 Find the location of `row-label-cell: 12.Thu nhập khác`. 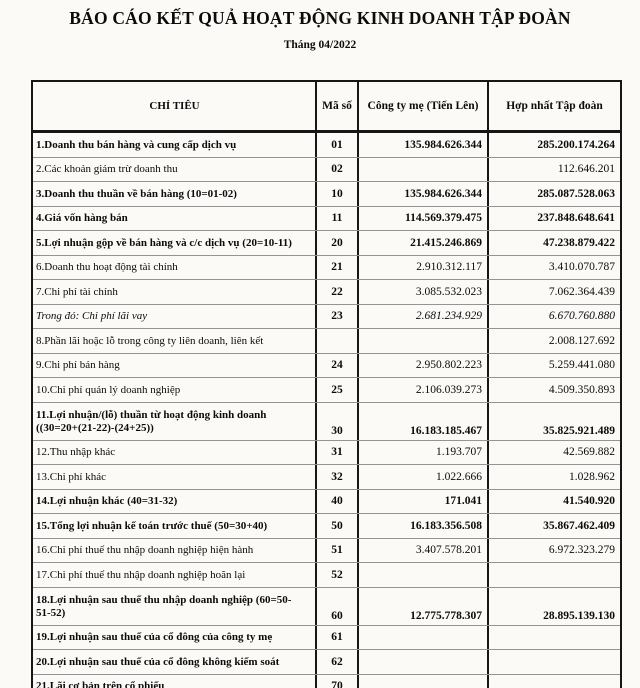

row-label-cell: 12.Thu nhập khác is located at coordinates (174, 453).